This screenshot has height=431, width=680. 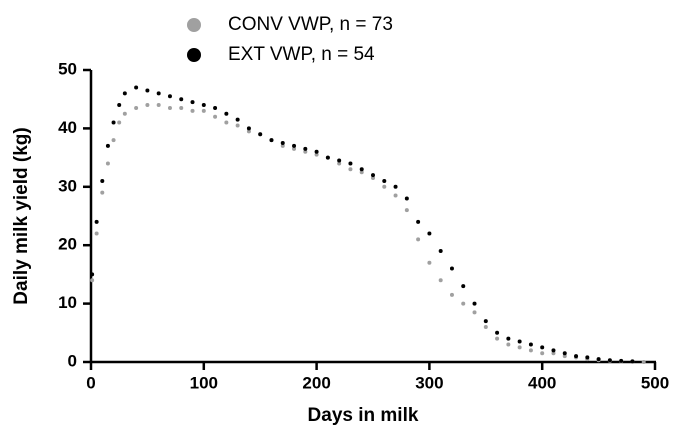 I want to click on x-tick-label: 300, so click(x=429, y=382).